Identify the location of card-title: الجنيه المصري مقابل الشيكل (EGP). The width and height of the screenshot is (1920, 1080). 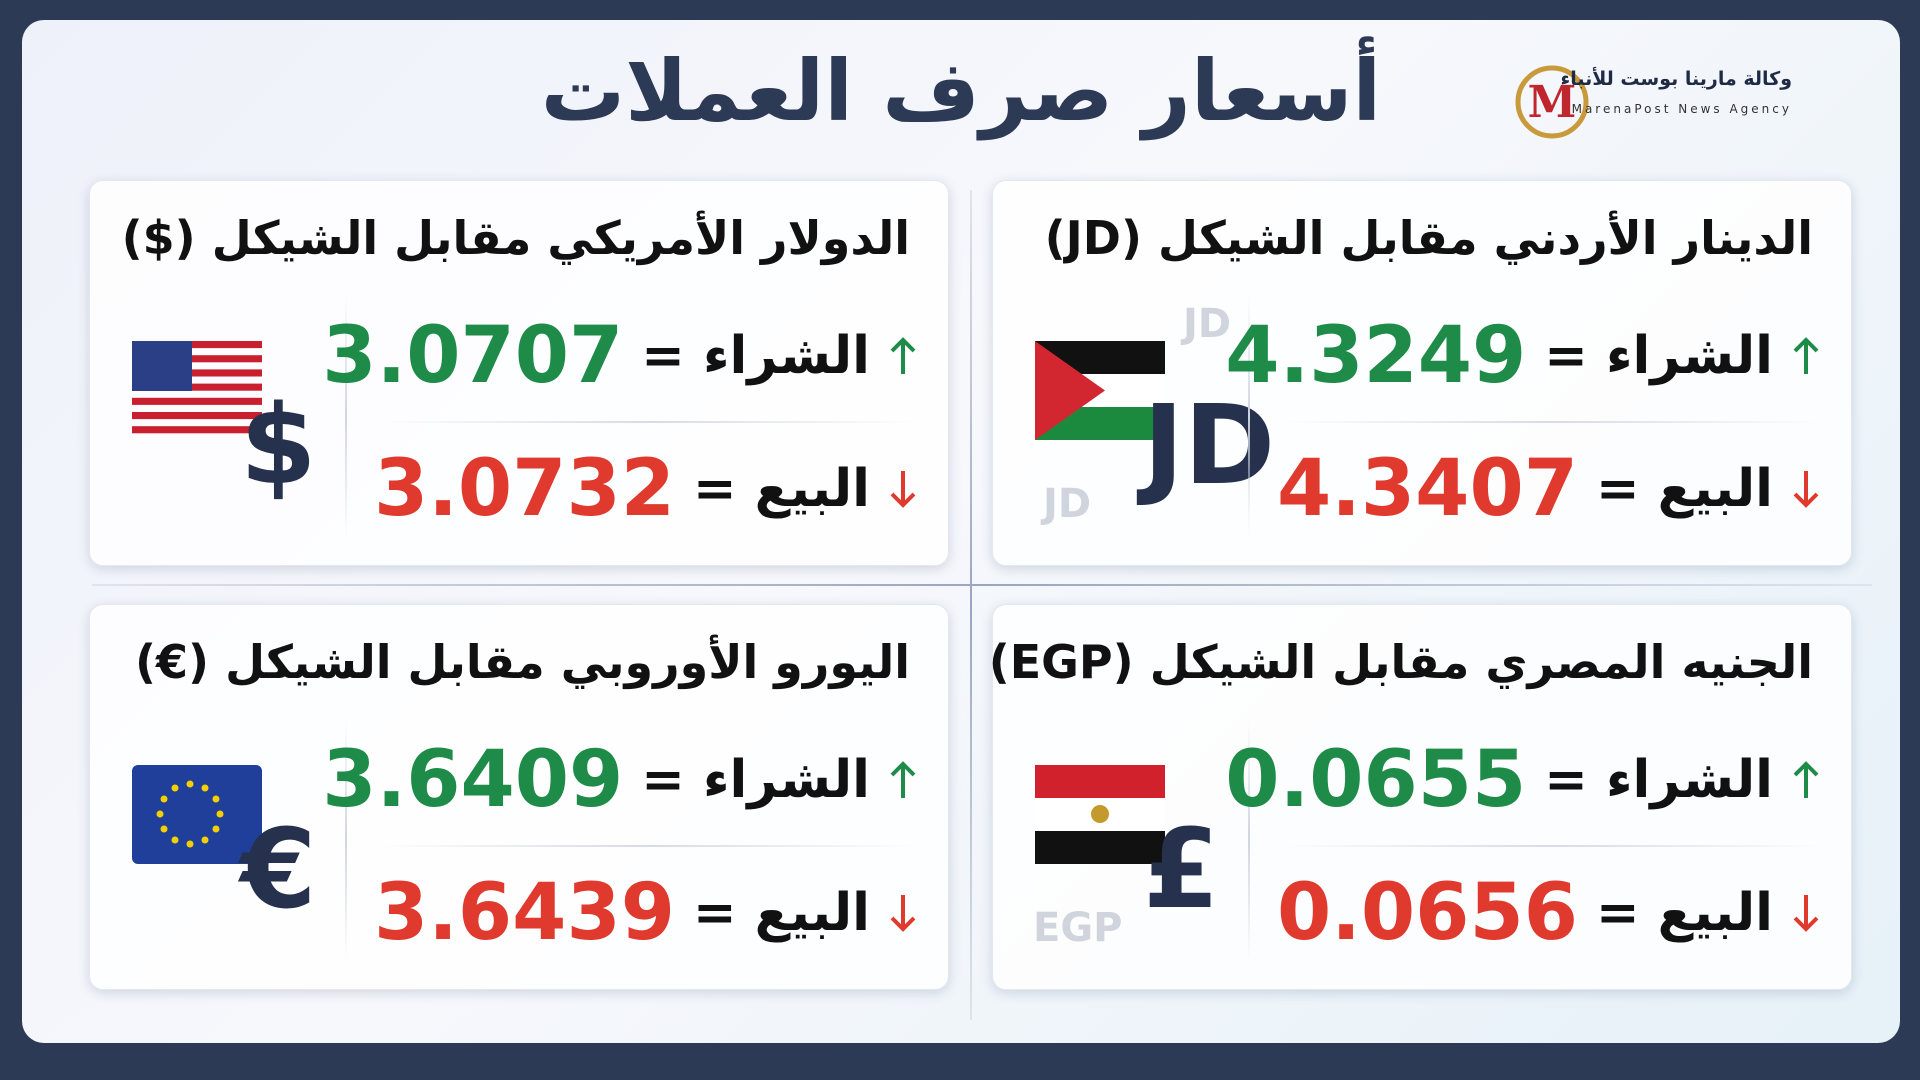
(1400, 662).